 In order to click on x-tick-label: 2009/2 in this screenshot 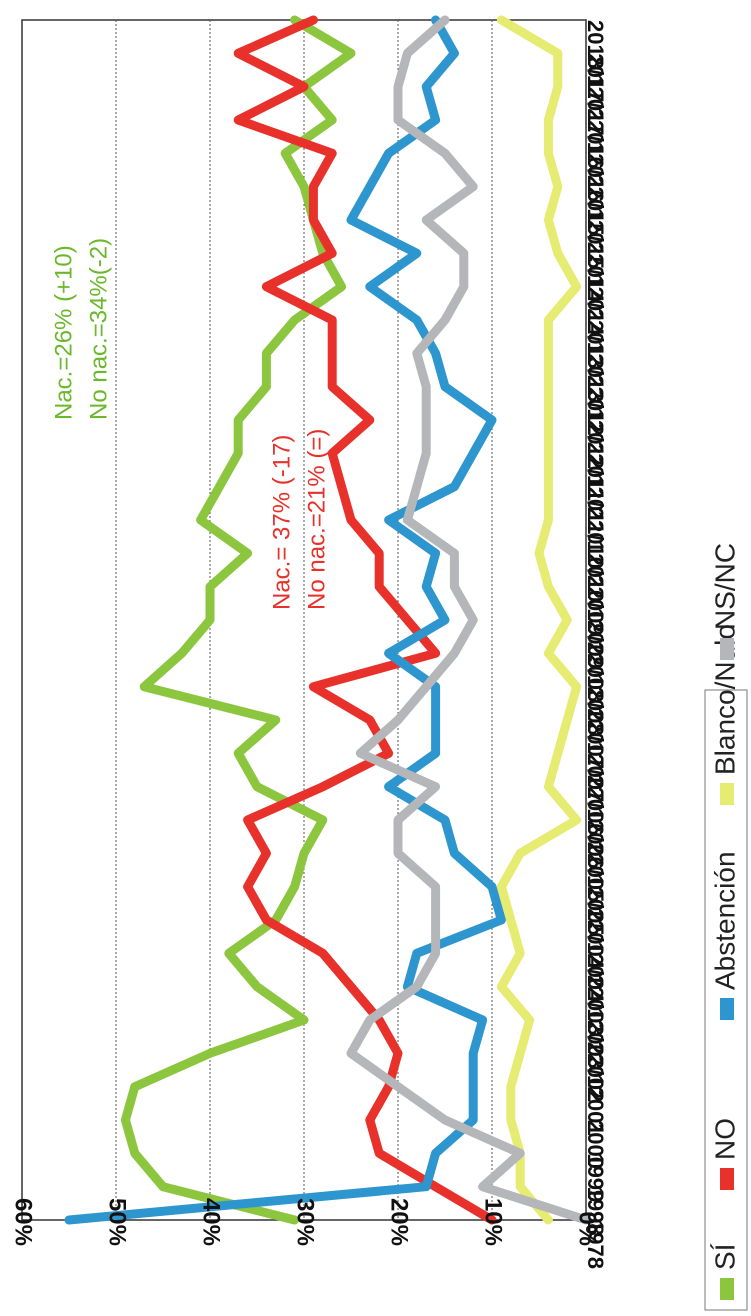, I will do `click(595, 620)`.